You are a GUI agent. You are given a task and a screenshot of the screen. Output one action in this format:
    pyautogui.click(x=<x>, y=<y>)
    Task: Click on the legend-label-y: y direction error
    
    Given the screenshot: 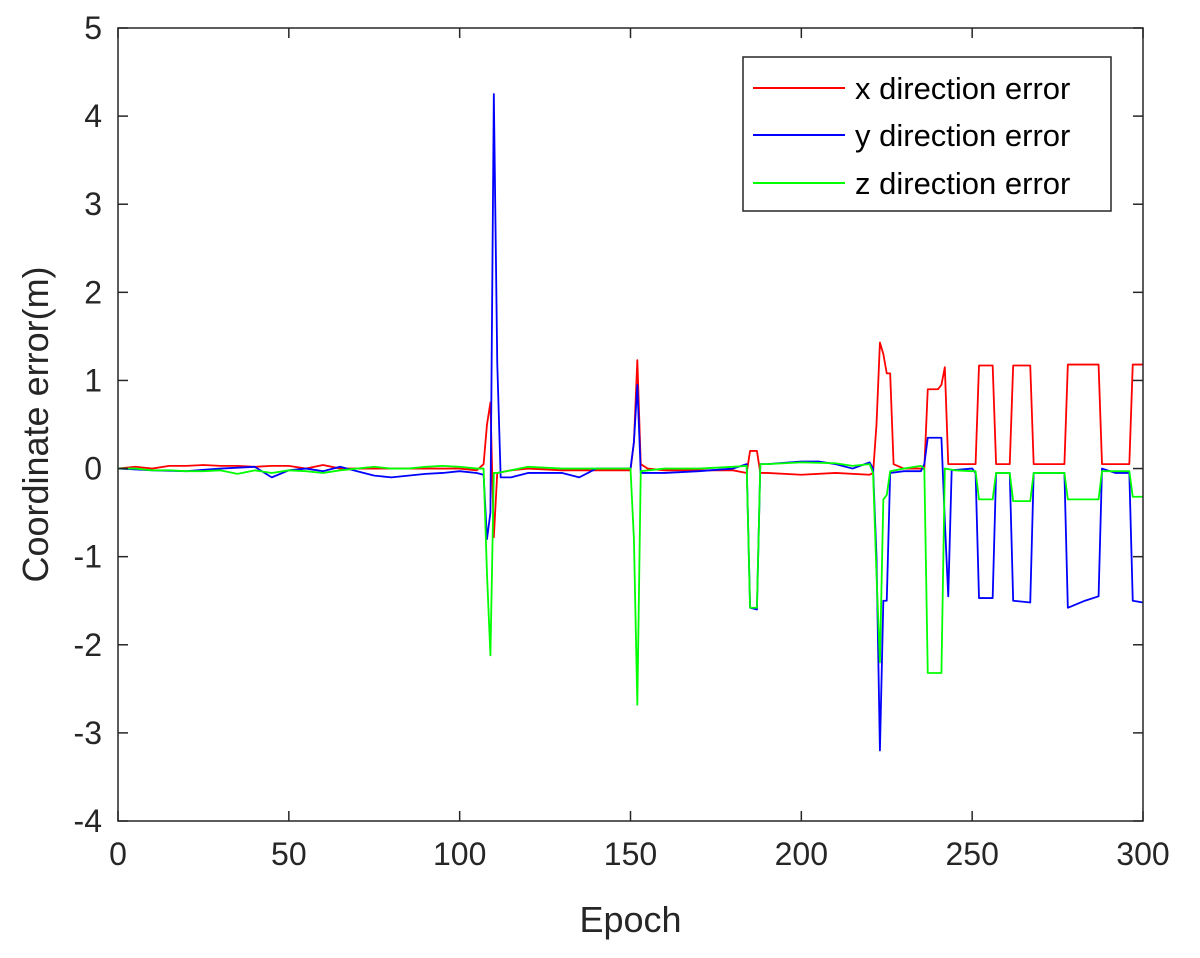 What is the action you would take?
    pyautogui.click(x=962, y=135)
    